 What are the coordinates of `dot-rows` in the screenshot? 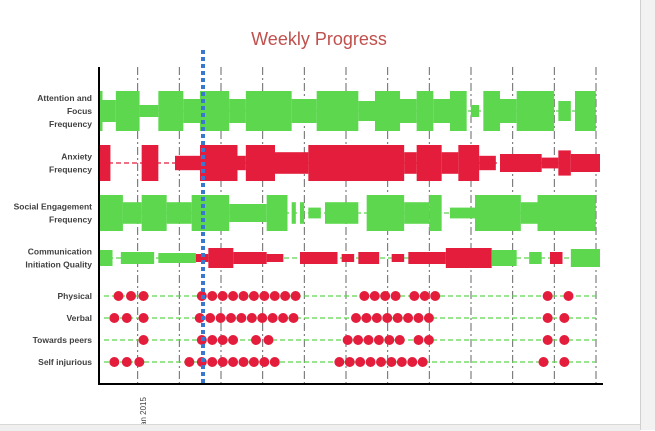 It's located at (350, 329).